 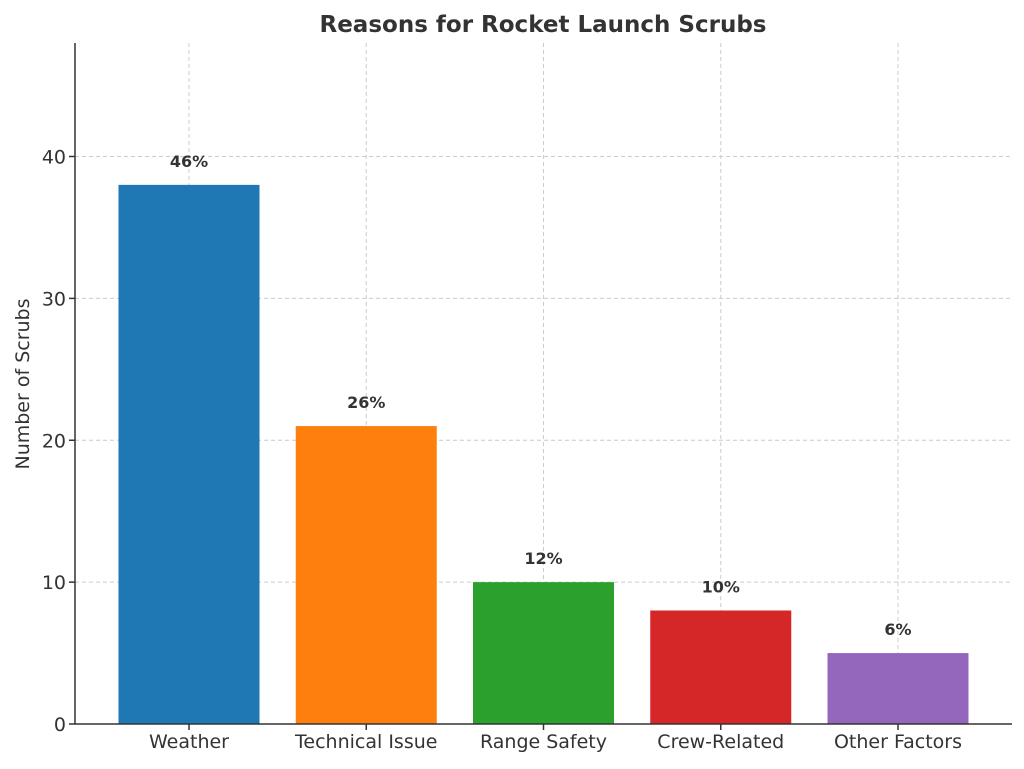 I want to click on y-tick-label: 40, so click(x=54, y=158).